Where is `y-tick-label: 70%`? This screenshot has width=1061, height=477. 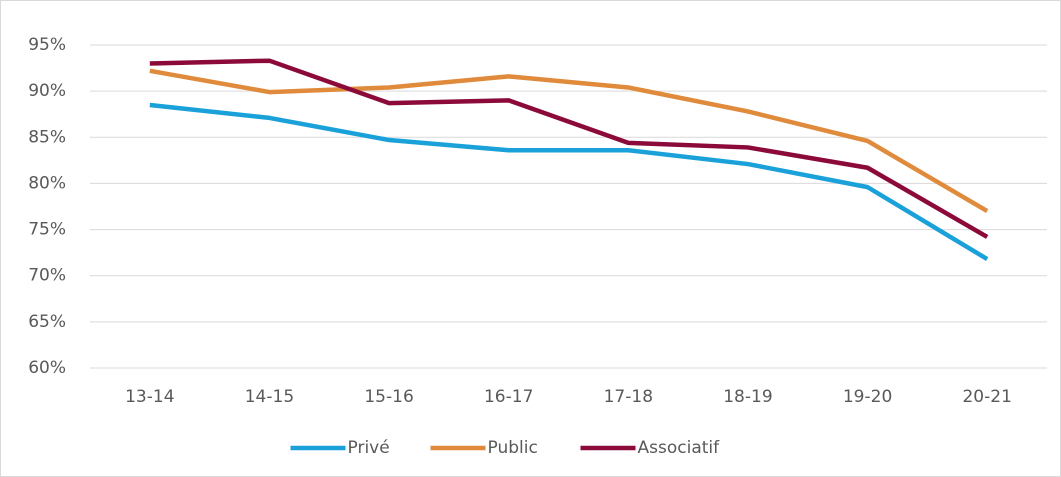
y-tick-label: 70% is located at coordinates (47, 276).